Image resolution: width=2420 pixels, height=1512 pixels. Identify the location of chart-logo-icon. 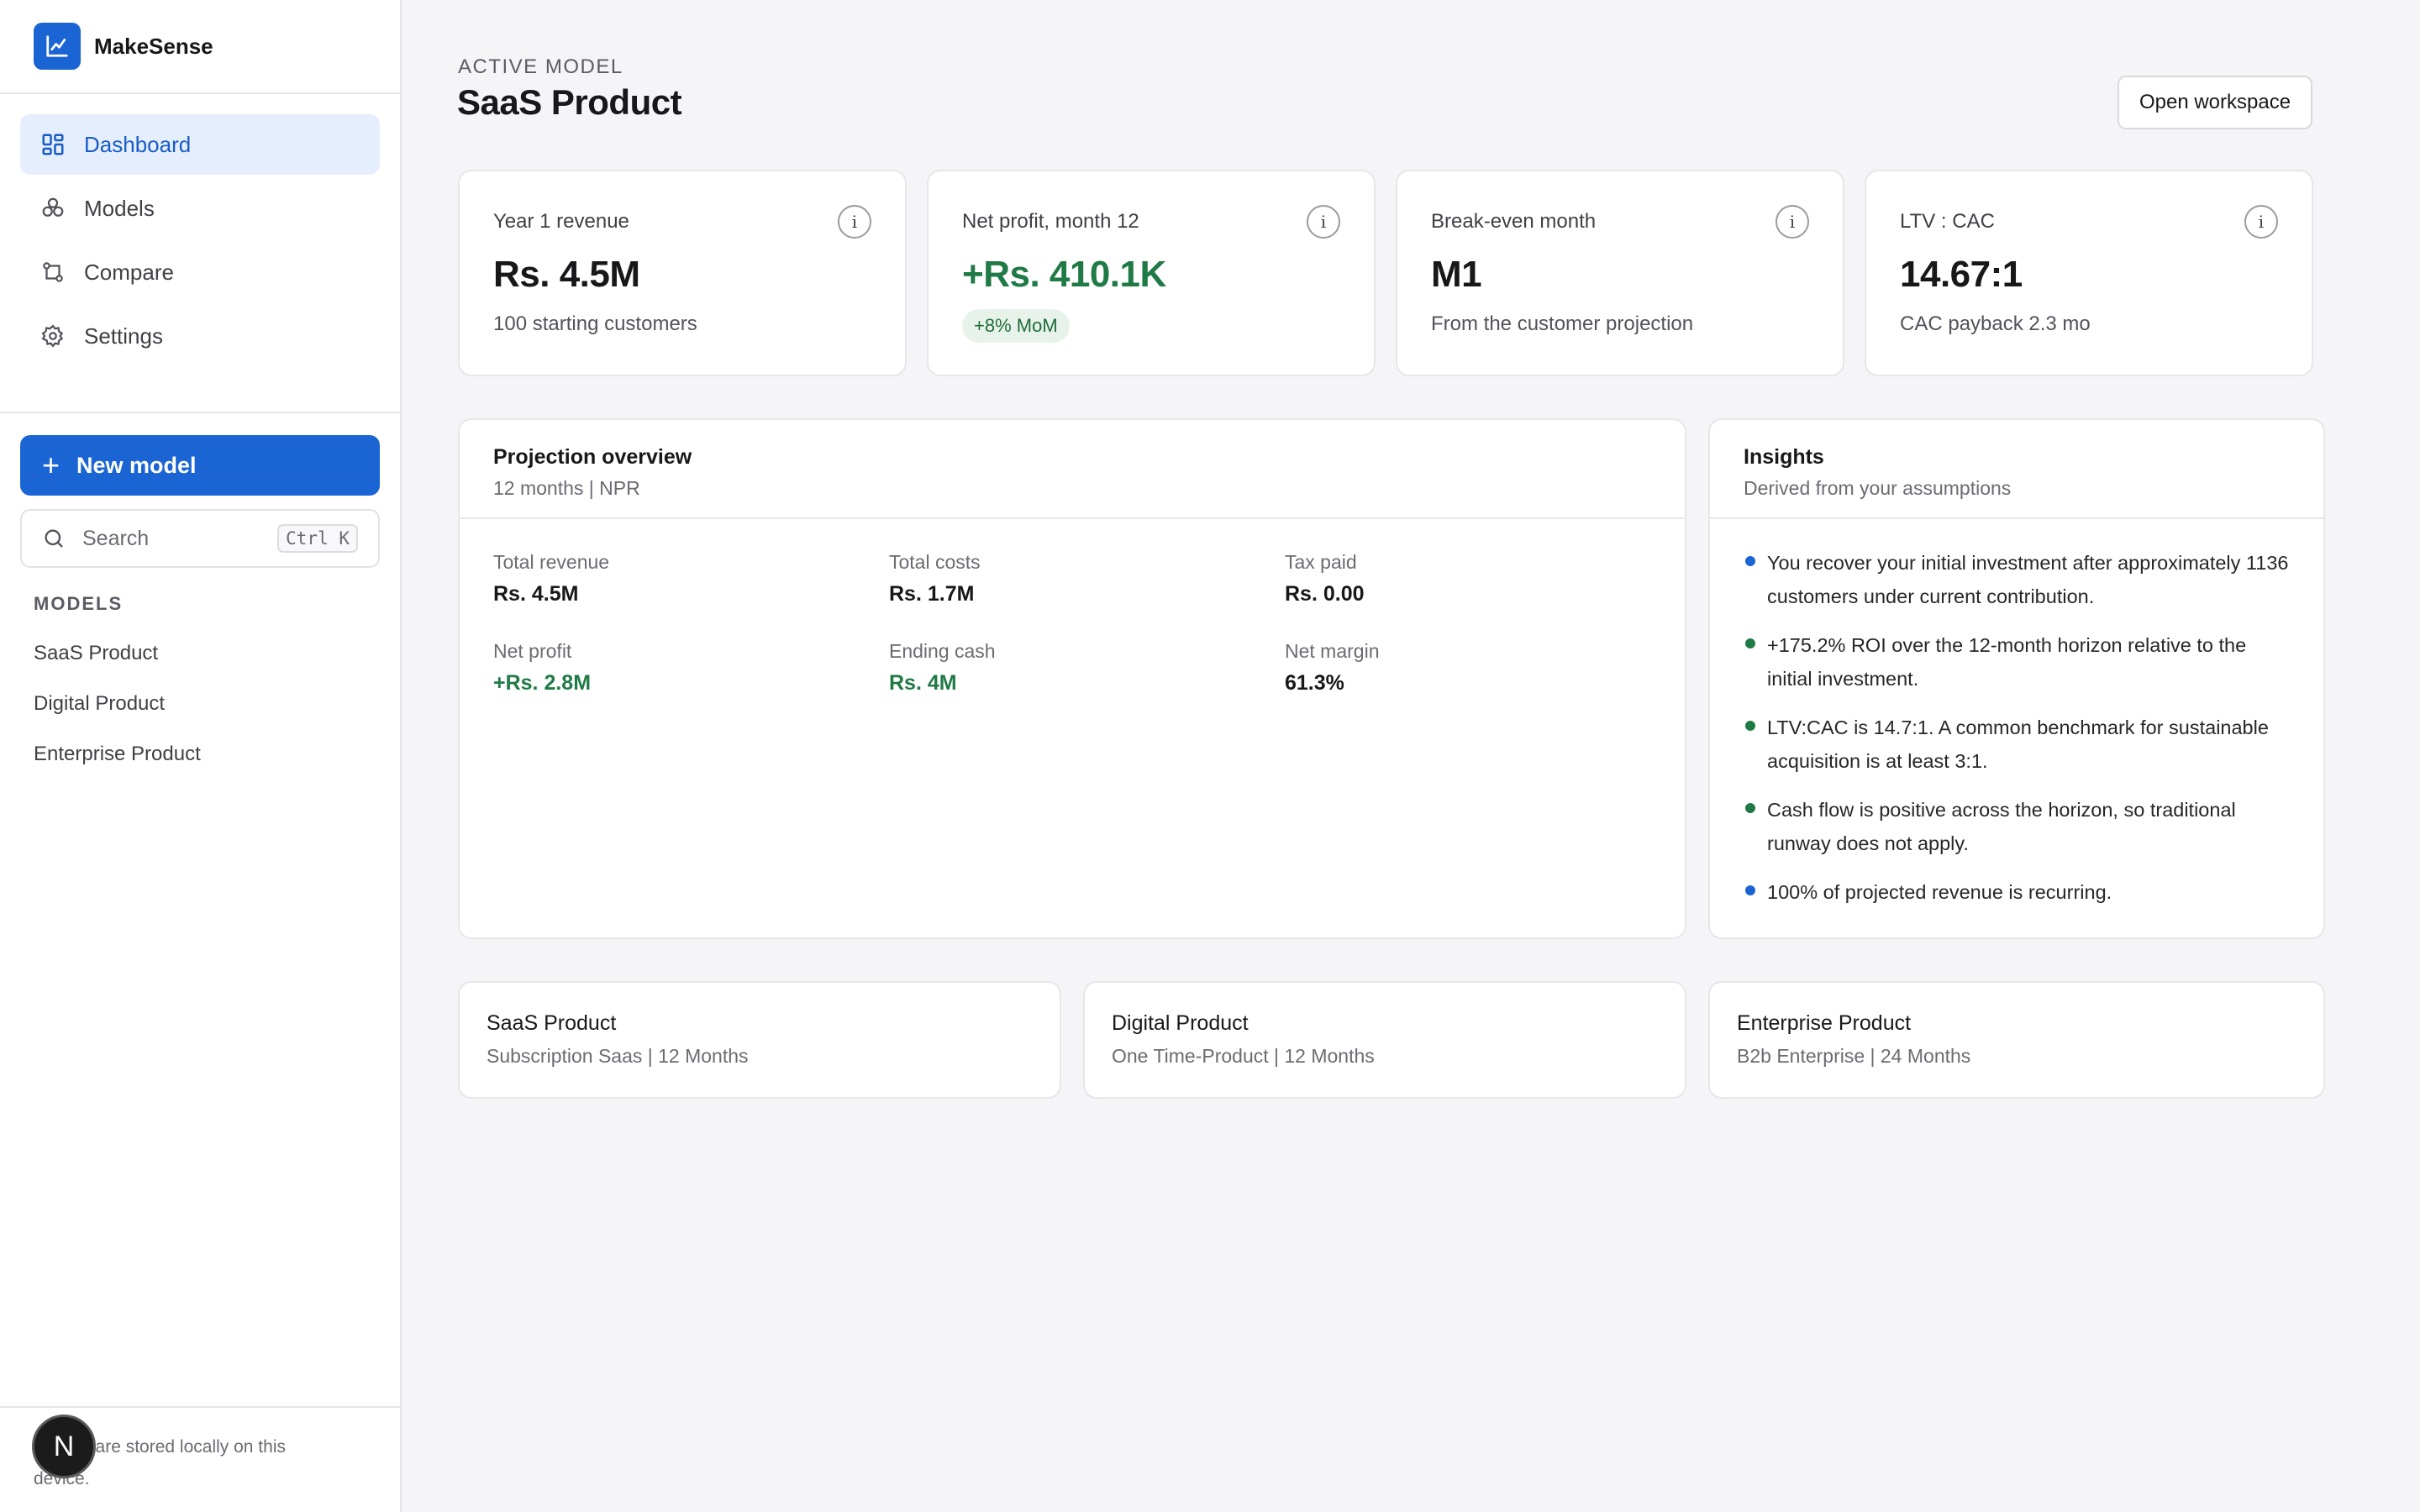
(58, 46).